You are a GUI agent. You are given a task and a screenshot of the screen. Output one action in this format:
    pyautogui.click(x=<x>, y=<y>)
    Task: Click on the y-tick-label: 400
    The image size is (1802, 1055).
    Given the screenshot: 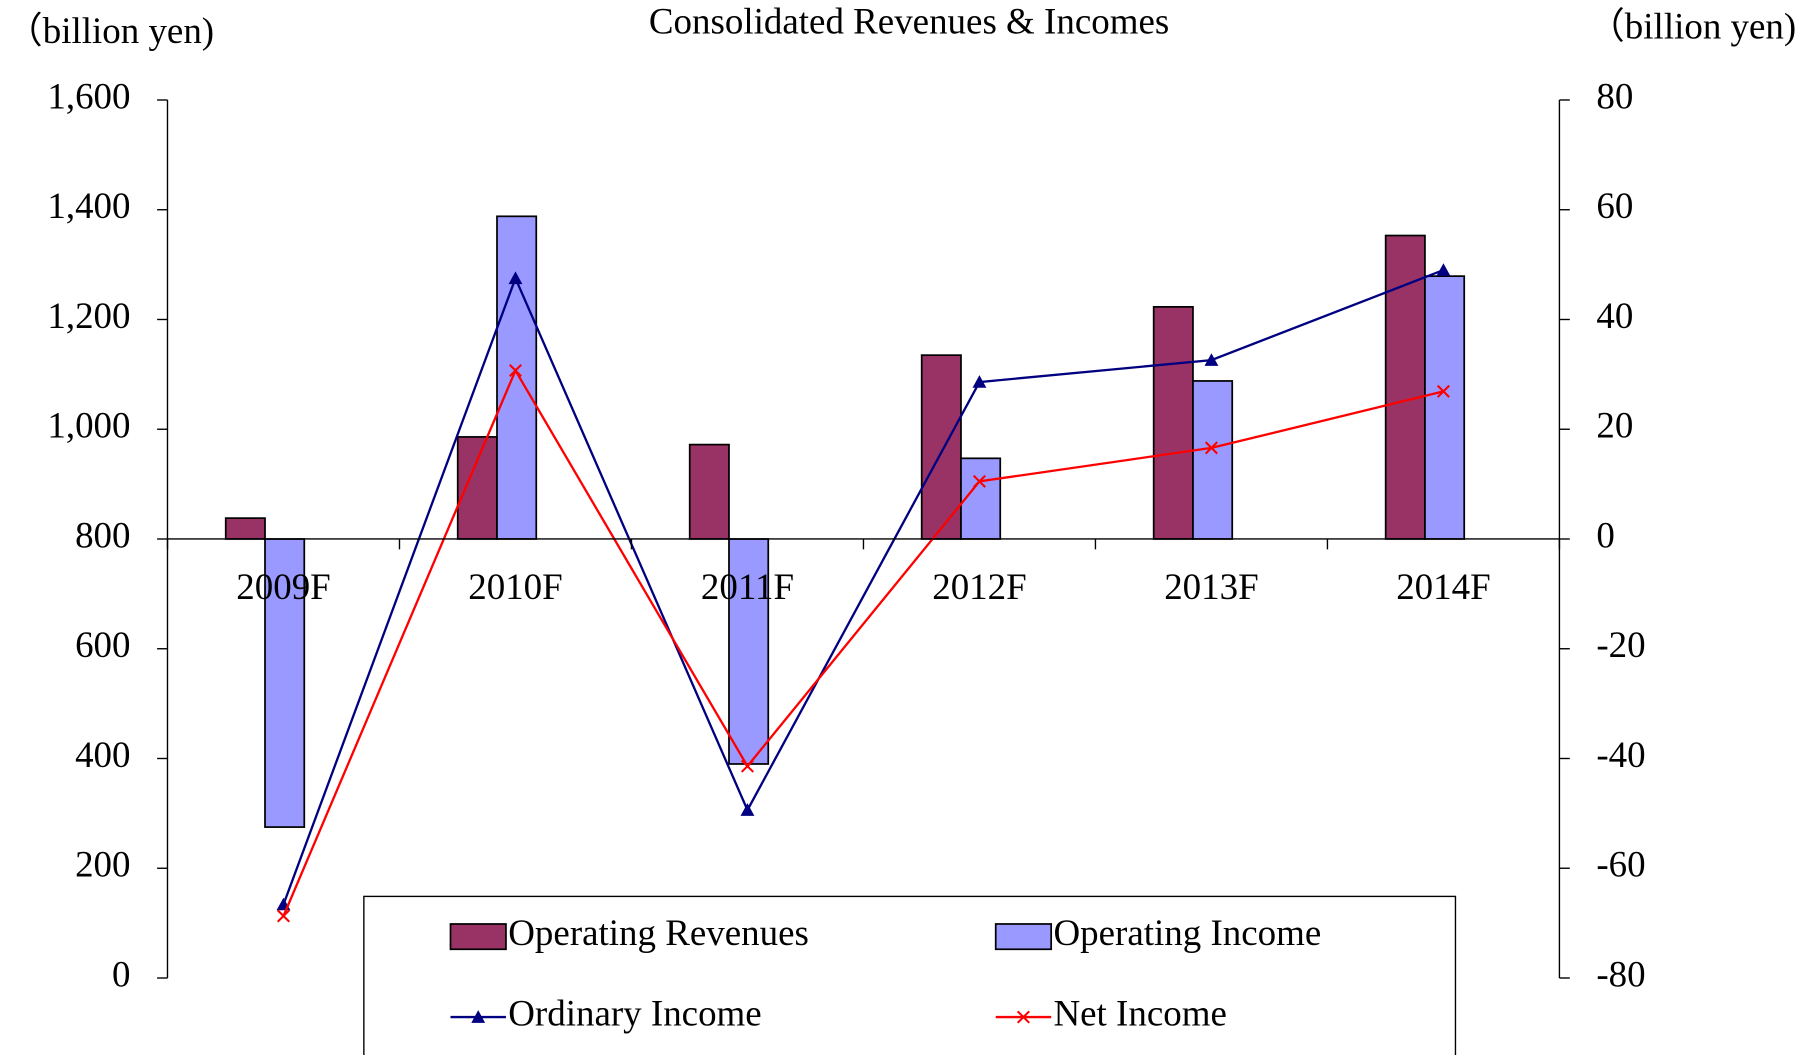 What is the action you would take?
    pyautogui.click(x=102, y=754)
    